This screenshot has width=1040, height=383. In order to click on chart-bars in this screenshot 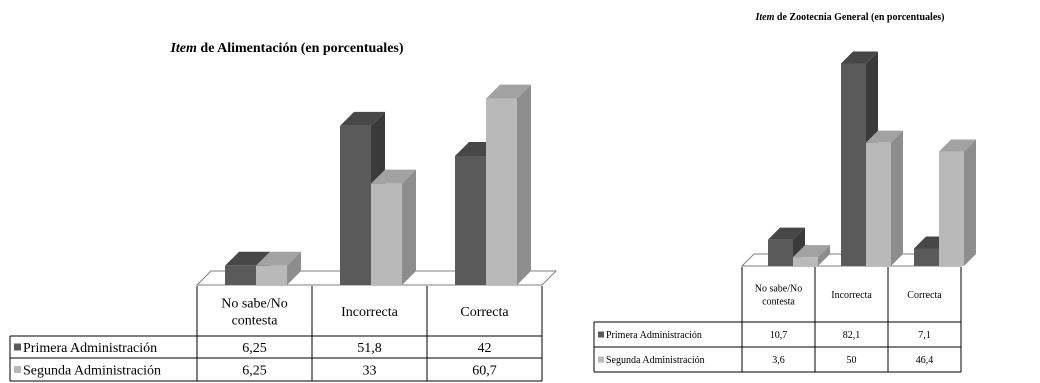, I will do `click(872, 159)`.